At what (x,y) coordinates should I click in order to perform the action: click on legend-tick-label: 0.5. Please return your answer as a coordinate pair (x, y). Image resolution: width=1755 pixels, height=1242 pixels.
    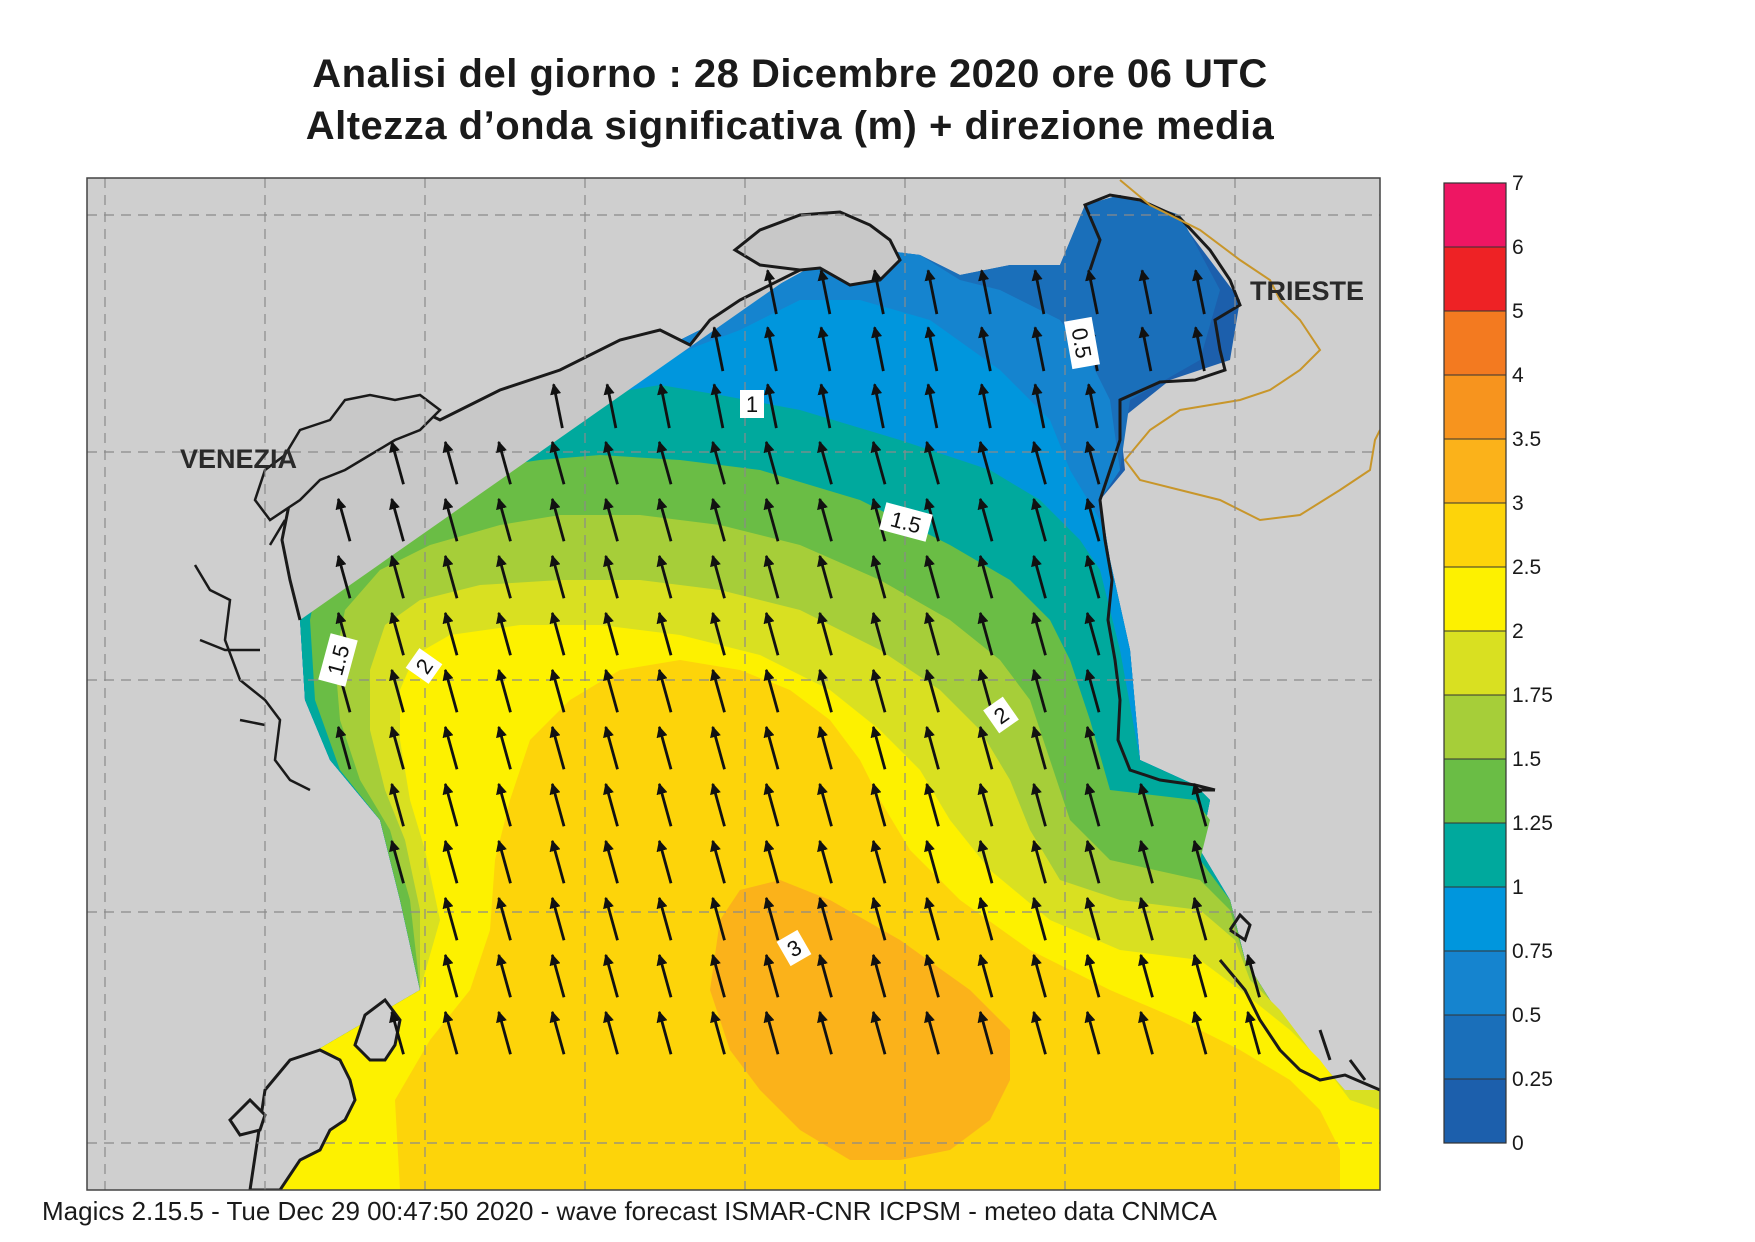
    Looking at the image, I should click on (1526, 1015).